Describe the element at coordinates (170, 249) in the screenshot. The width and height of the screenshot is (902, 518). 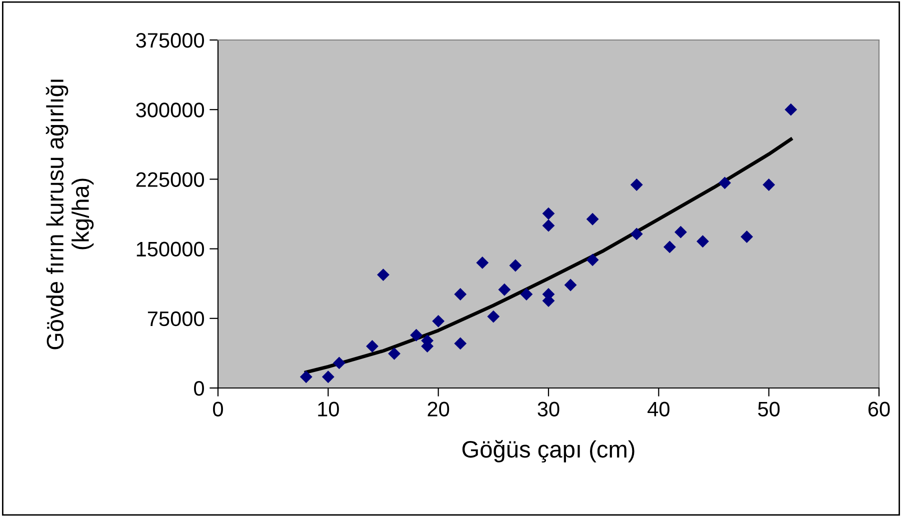
I see `y-tick-label: 150000` at that location.